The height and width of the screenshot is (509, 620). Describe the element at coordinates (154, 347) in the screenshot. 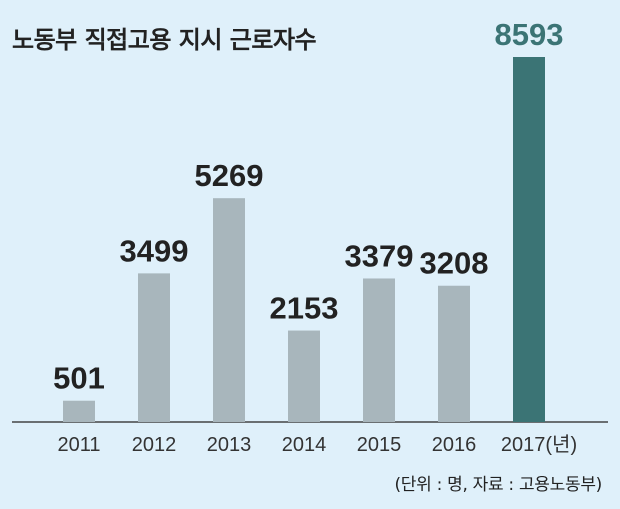

I see `bar-2012` at that location.